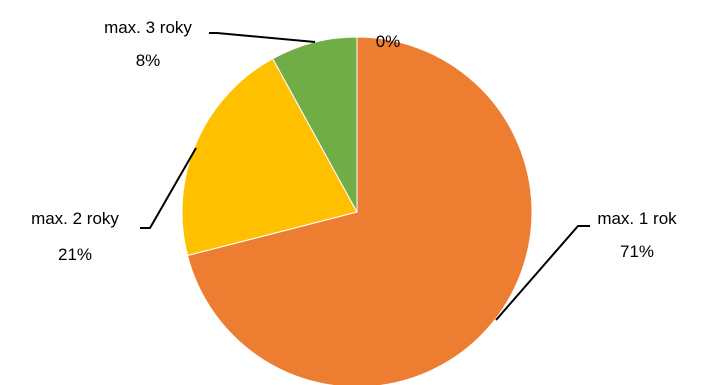 The height and width of the screenshot is (385, 709). What do you see at coordinates (148, 27) in the screenshot?
I see `slice-label-max-3-roky: max. 3 roky` at bounding box center [148, 27].